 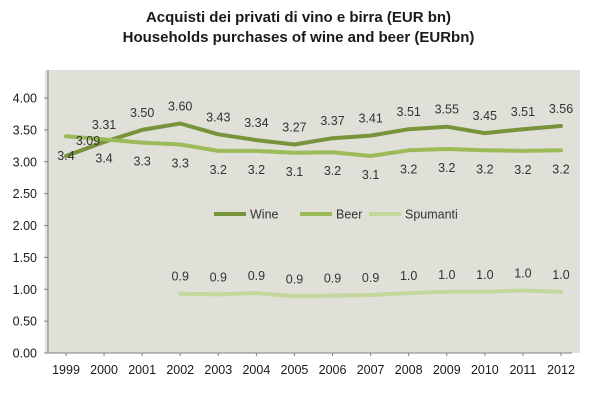 I want to click on x-tick-label: 2012, so click(x=561, y=370).